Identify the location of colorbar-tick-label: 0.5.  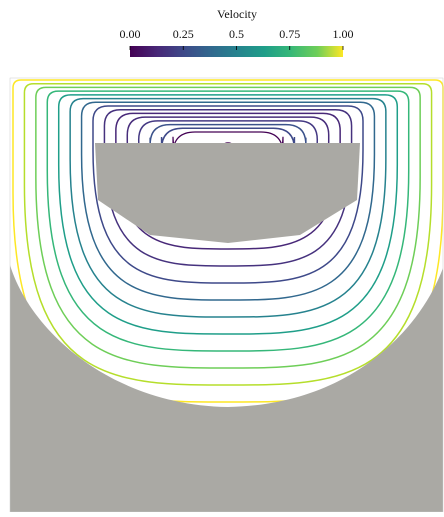
(236, 34).